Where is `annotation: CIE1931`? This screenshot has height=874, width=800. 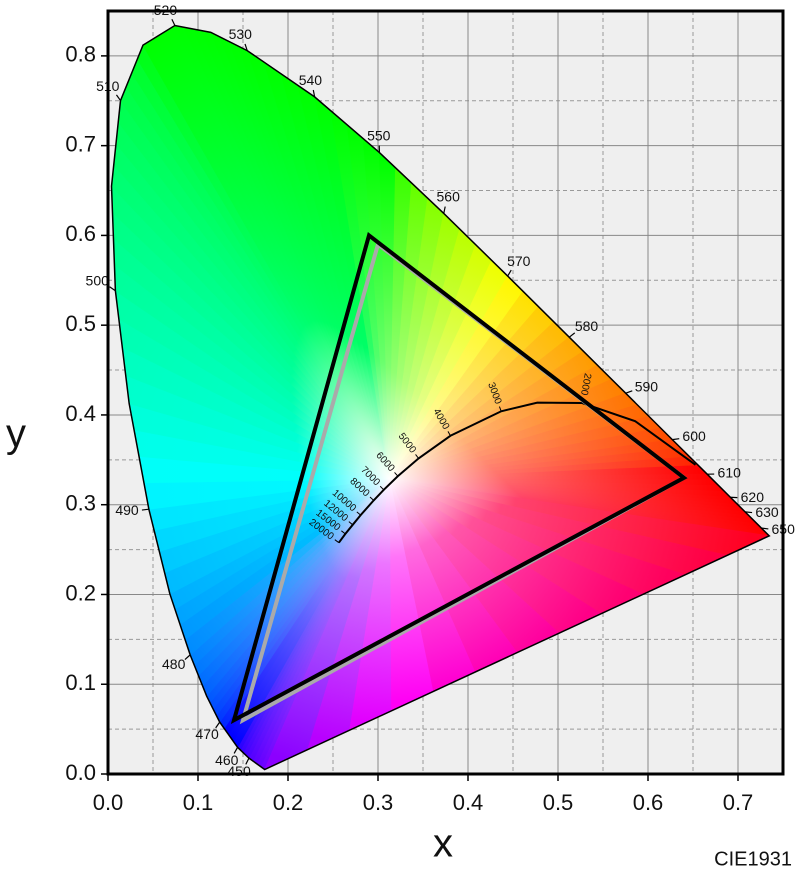
annotation: CIE1931 is located at coordinates (753, 859).